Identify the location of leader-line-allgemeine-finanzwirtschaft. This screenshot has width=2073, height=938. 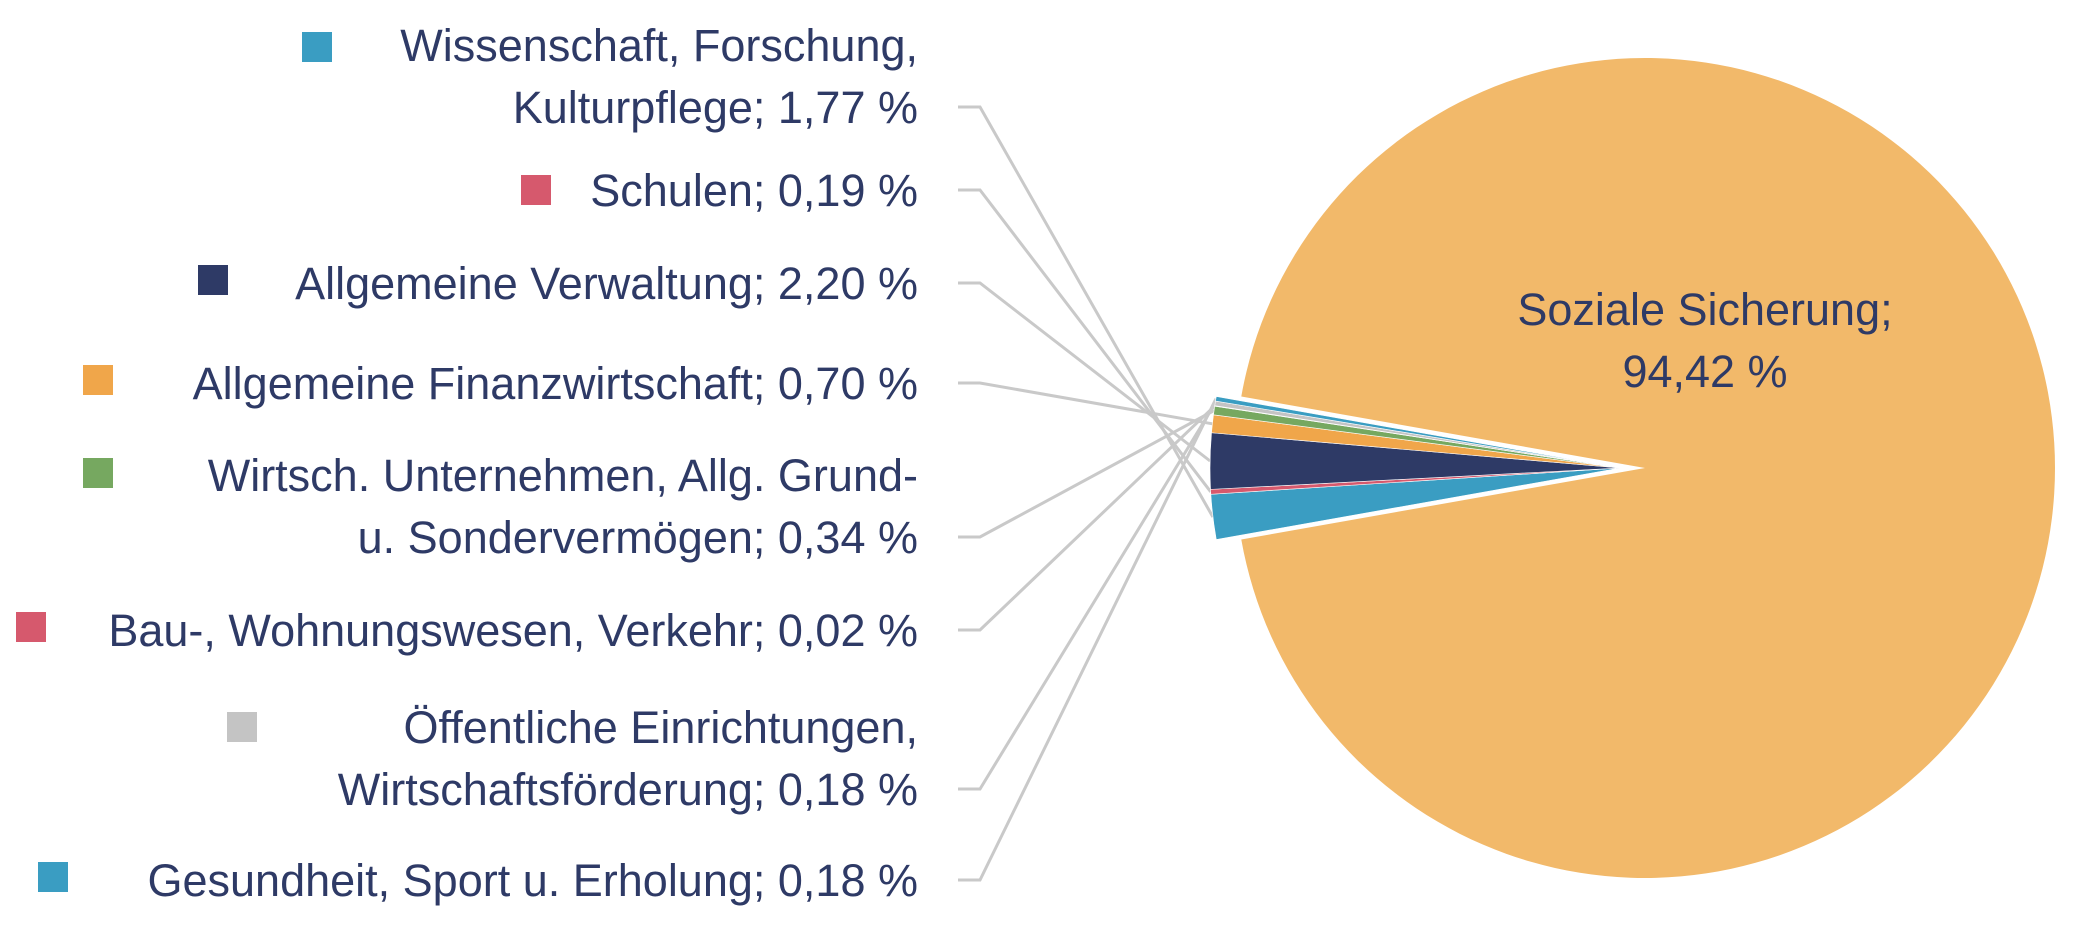
(1085, 403).